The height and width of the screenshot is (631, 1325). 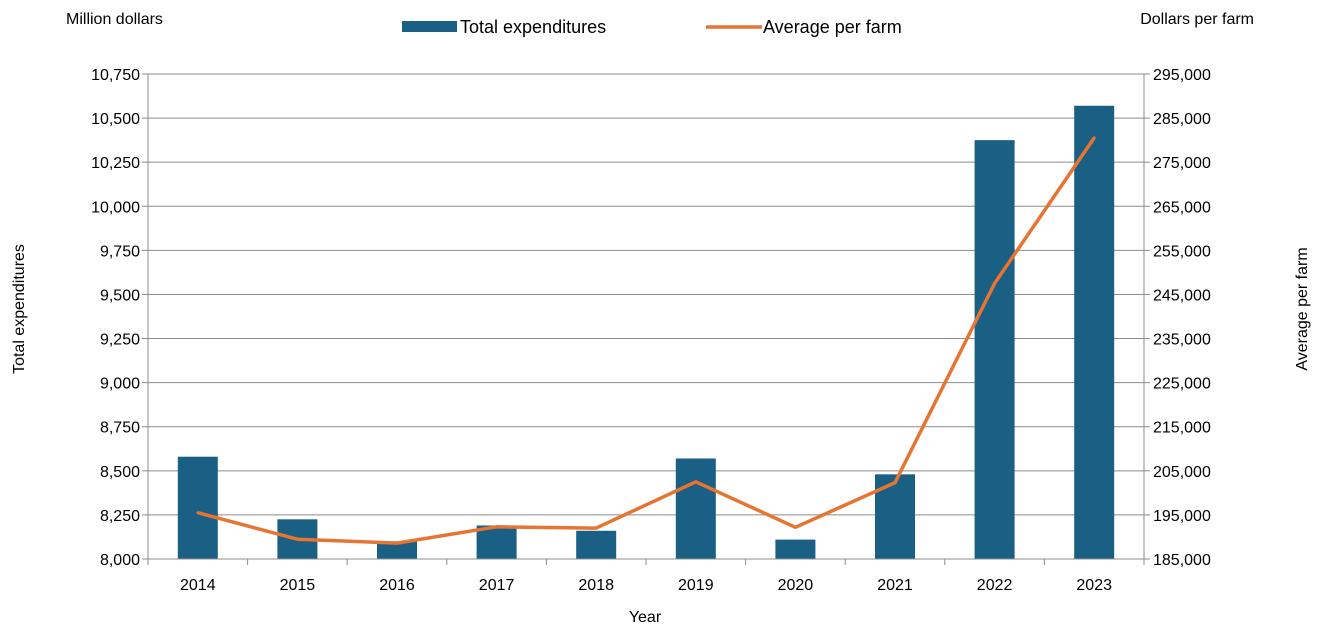 I want to click on legend: Total expenditures Average per farm, so click(x=652, y=27).